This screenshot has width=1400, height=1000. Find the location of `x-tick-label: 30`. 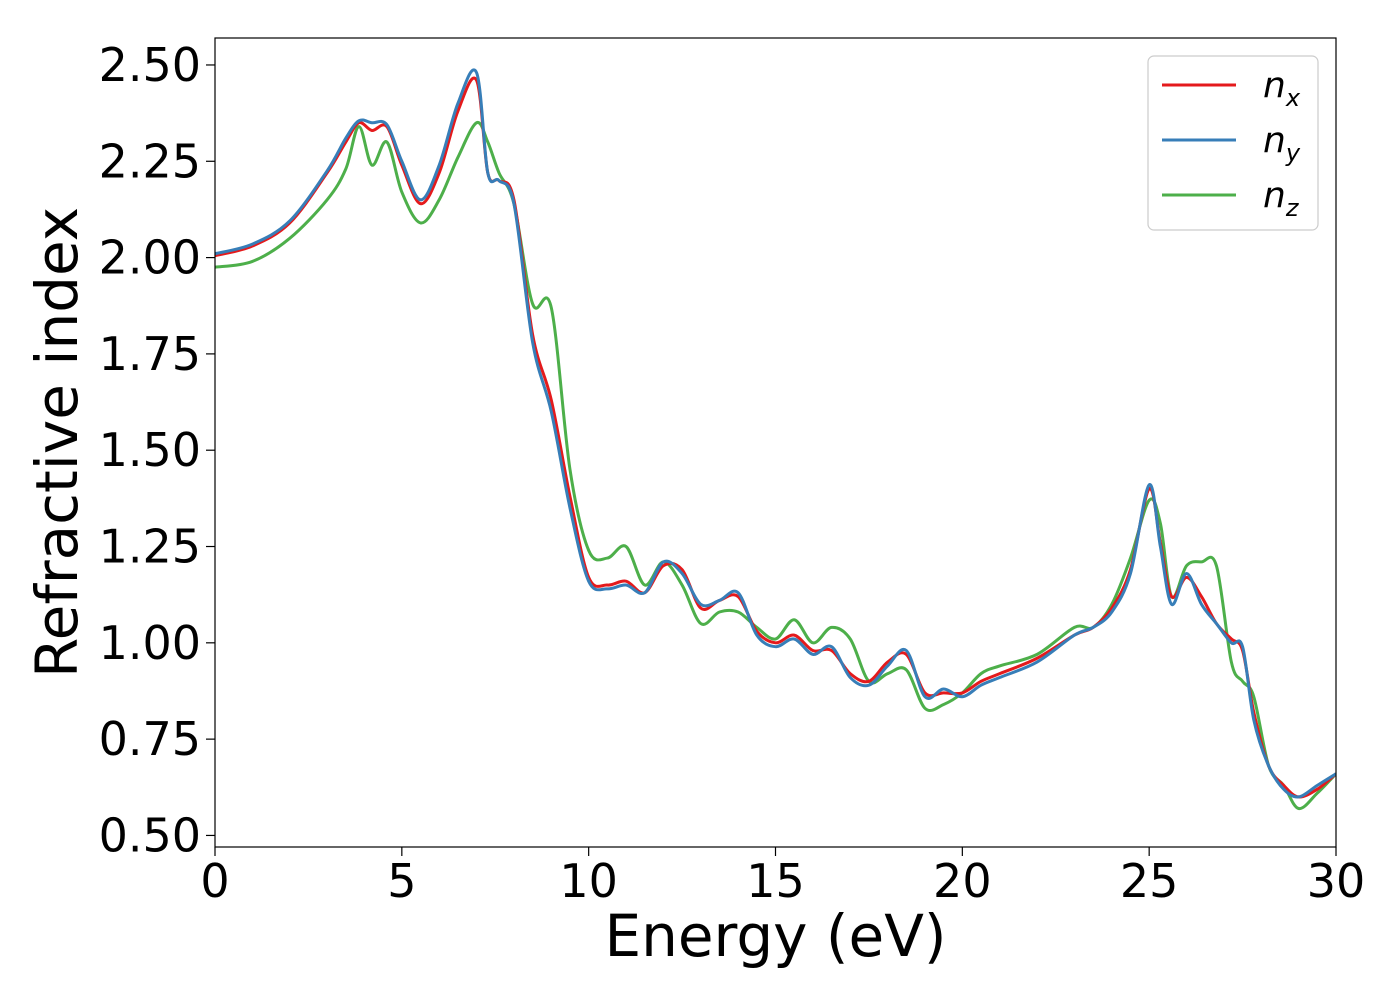

x-tick-label: 30 is located at coordinates (1336, 881).